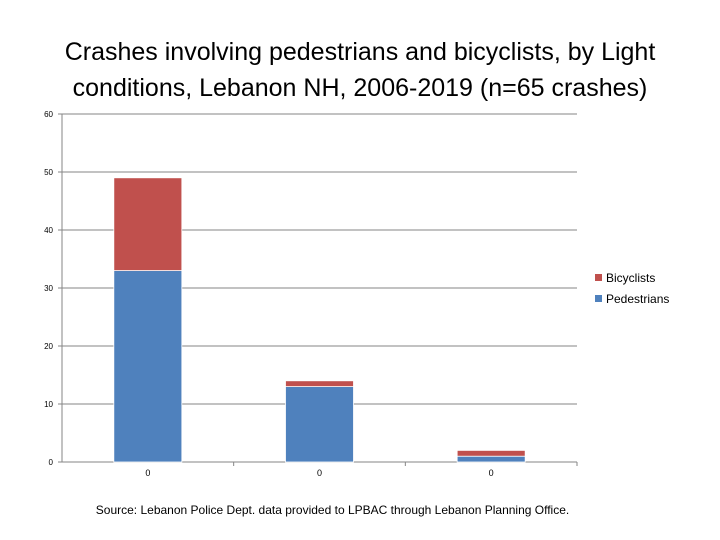 This screenshot has height=540, width=720. What do you see at coordinates (51, 462) in the screenshot?
I see `y-tick-label: 0` at bounding box center [51, 462].